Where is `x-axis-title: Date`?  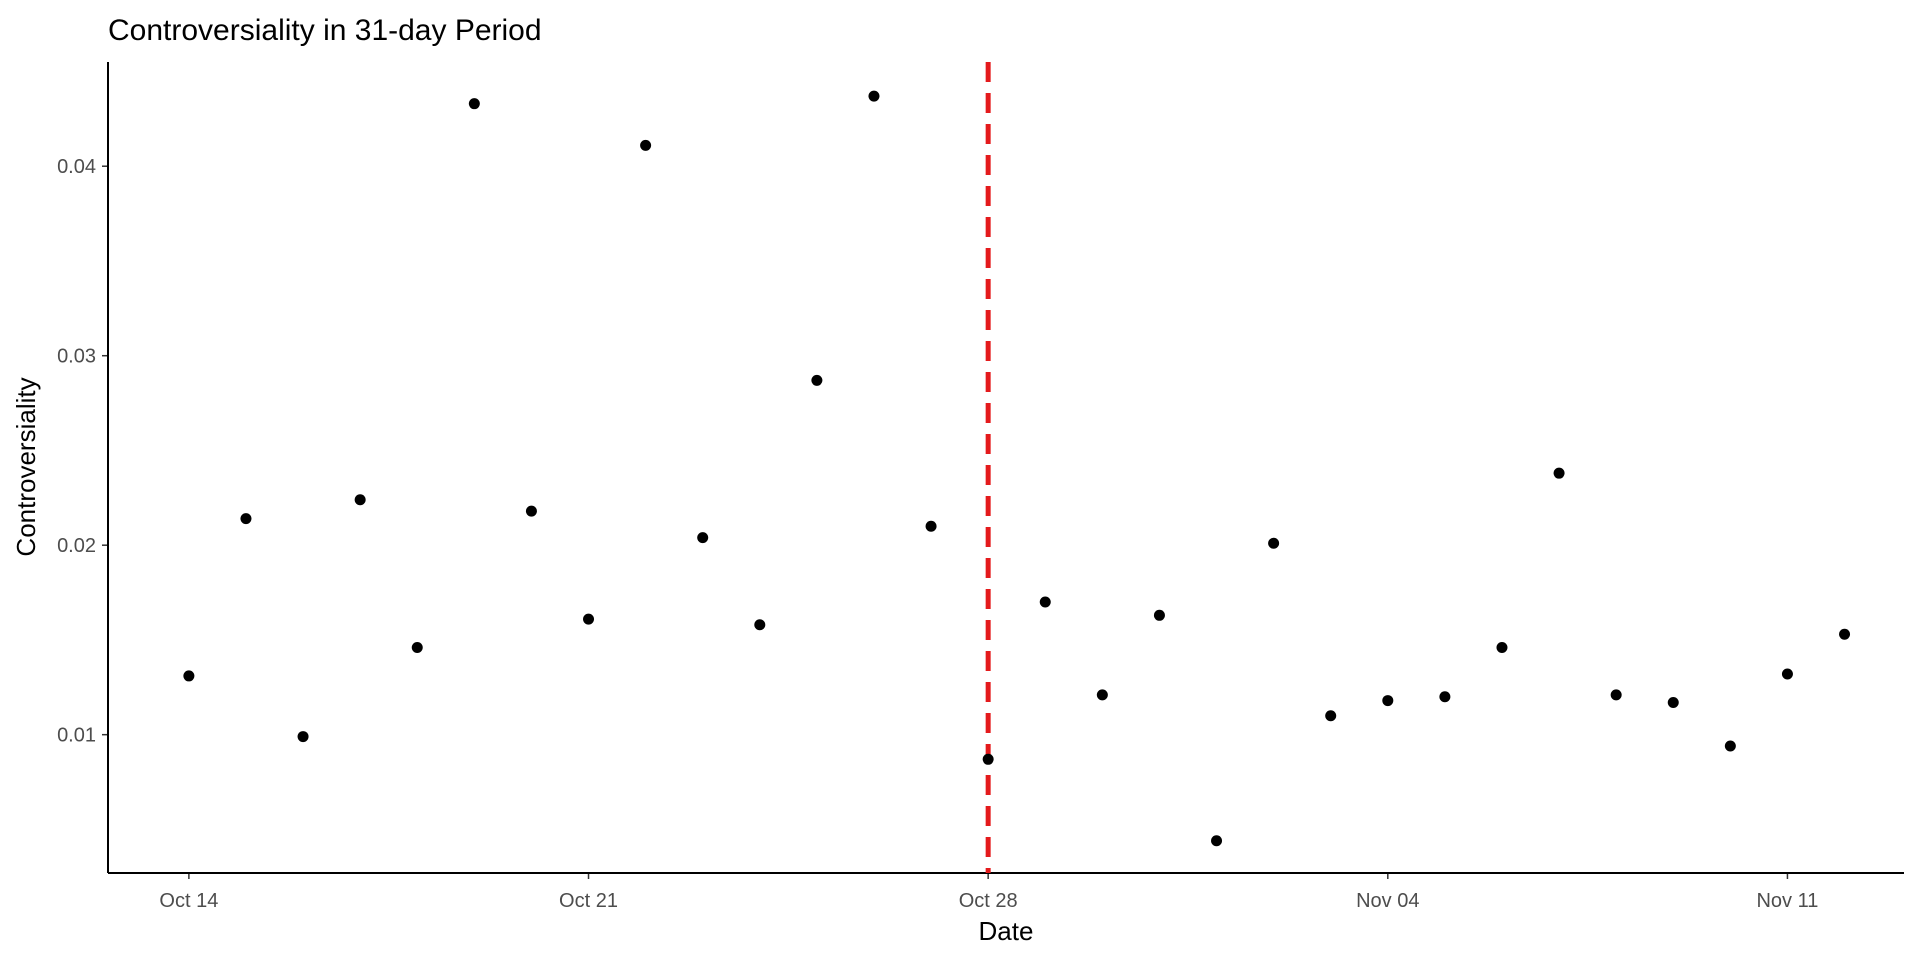 x-axis-title: Date is located at coordinates (1006, 931).